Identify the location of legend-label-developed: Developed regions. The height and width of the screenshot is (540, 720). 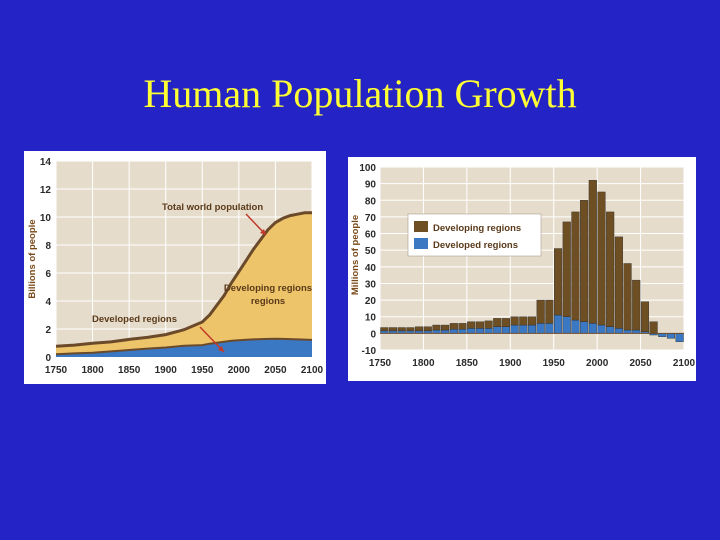
(475, 245).